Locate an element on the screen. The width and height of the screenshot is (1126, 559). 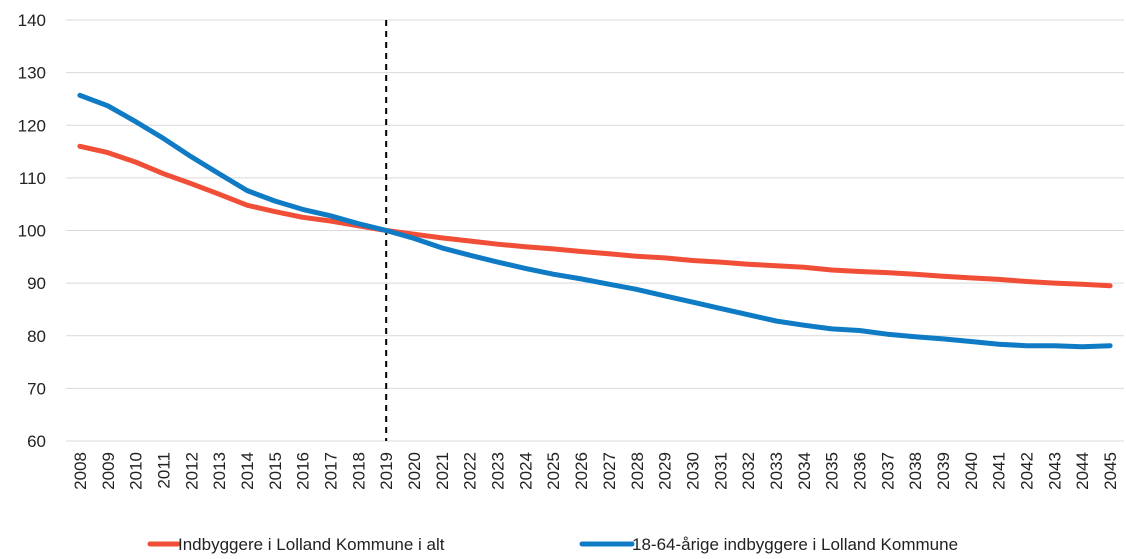
y-tick-label: 80 is located at coordinates (36, 336).